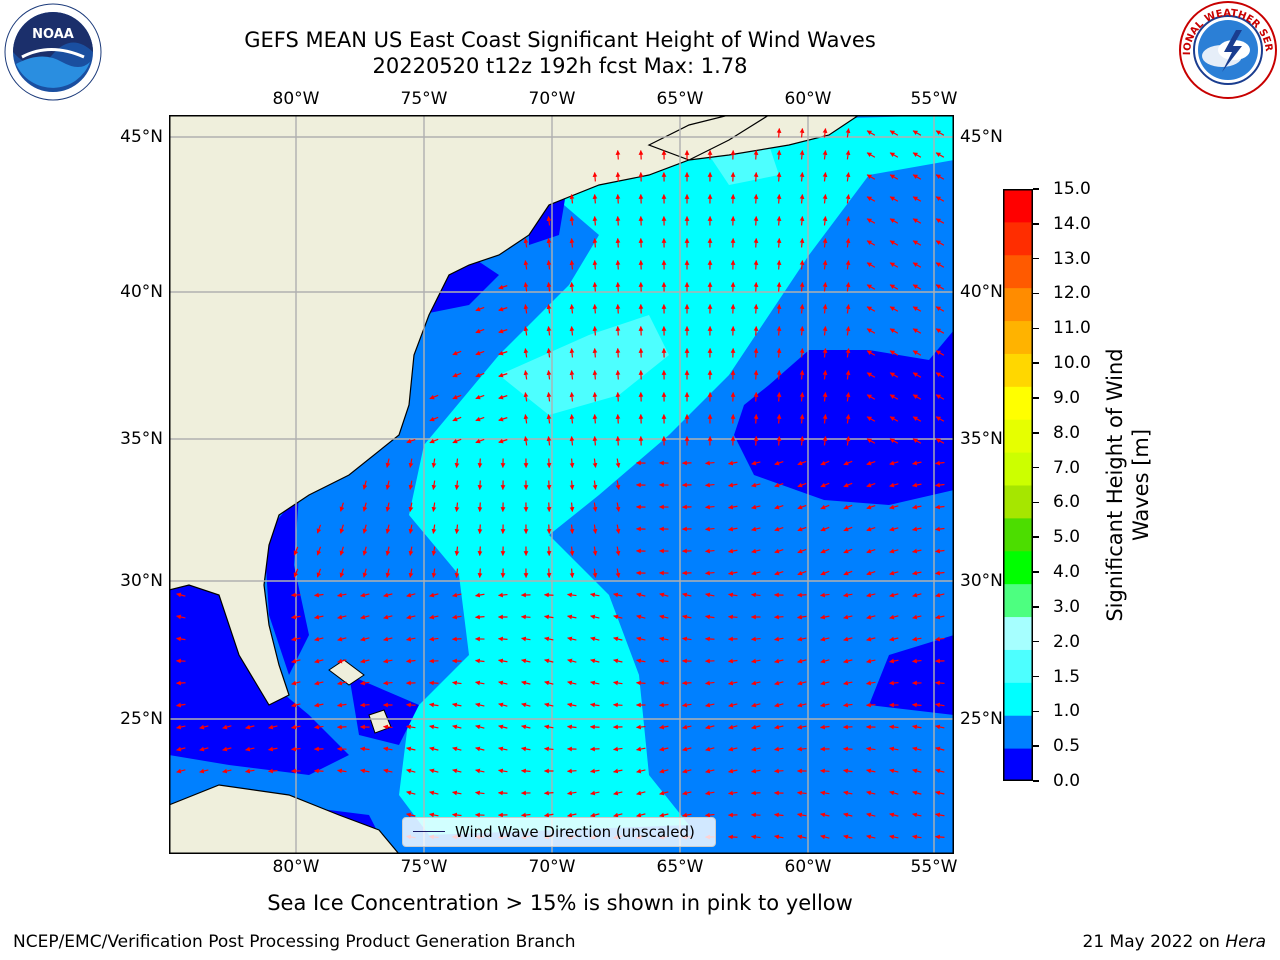 The height and width of the screenshot is (960, 1280). What do you see at coordinates (1128, 484) in the screenshot?
I see `colorbar-label: Significant Height of Wind Waves [m]` at bounding box center [1128, 484].